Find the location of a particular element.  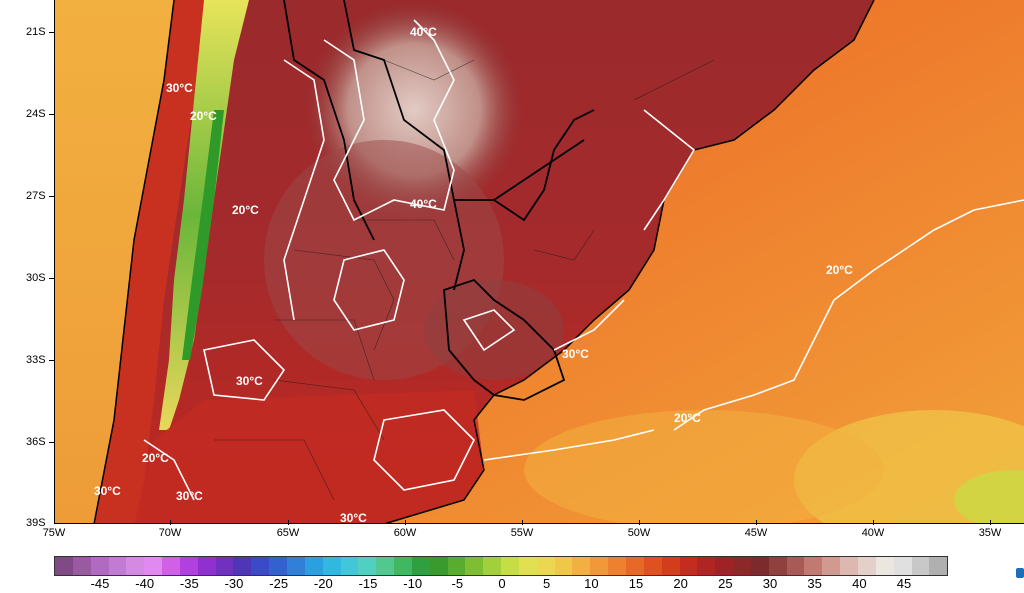

chile-coast-strip is located at coordinates (149, 262).